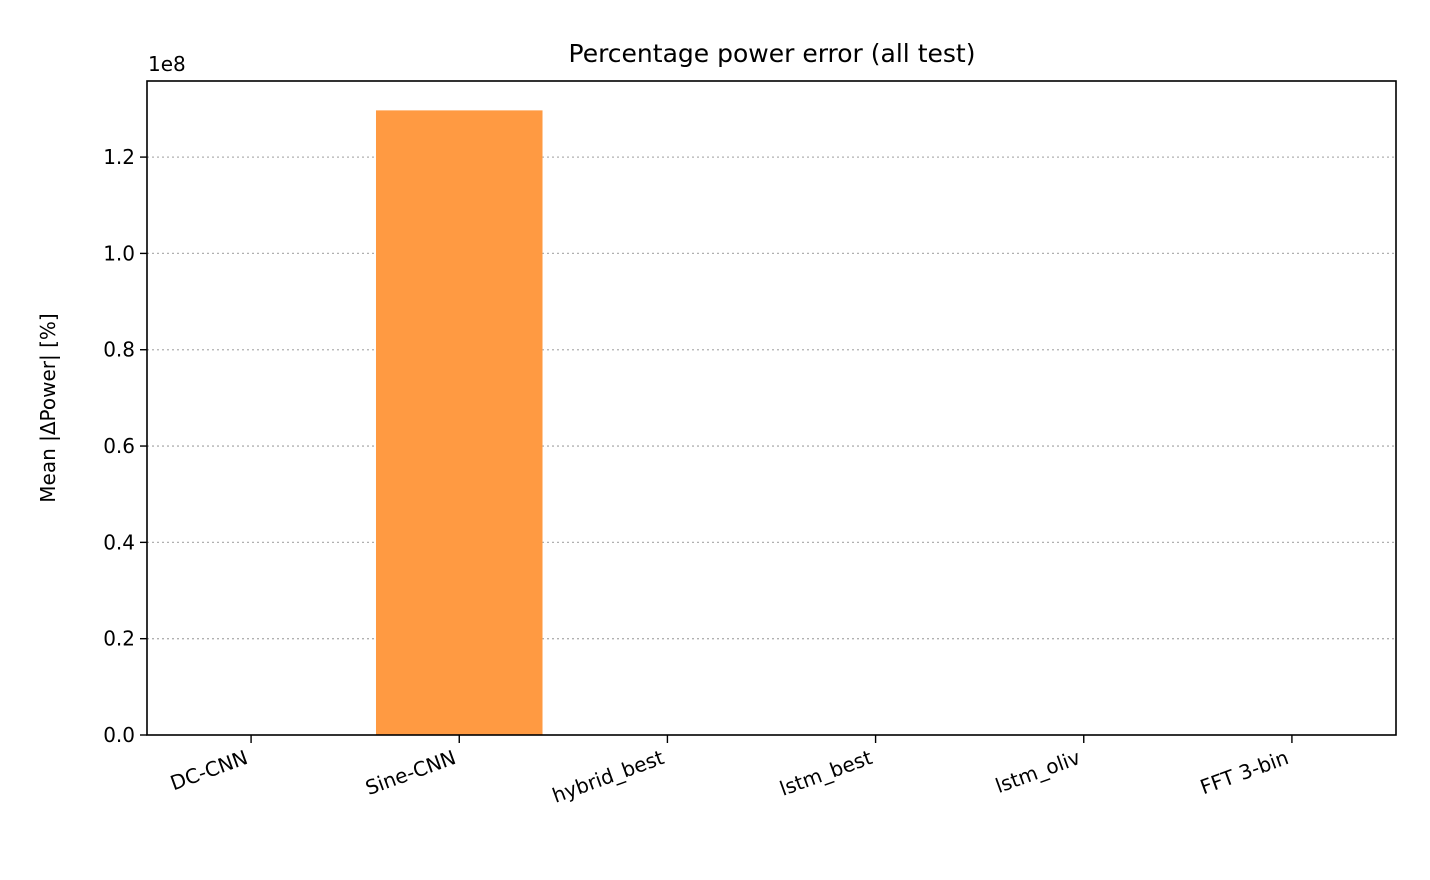  I want to click on y-tick-label: 0.4, so click(119, 542).